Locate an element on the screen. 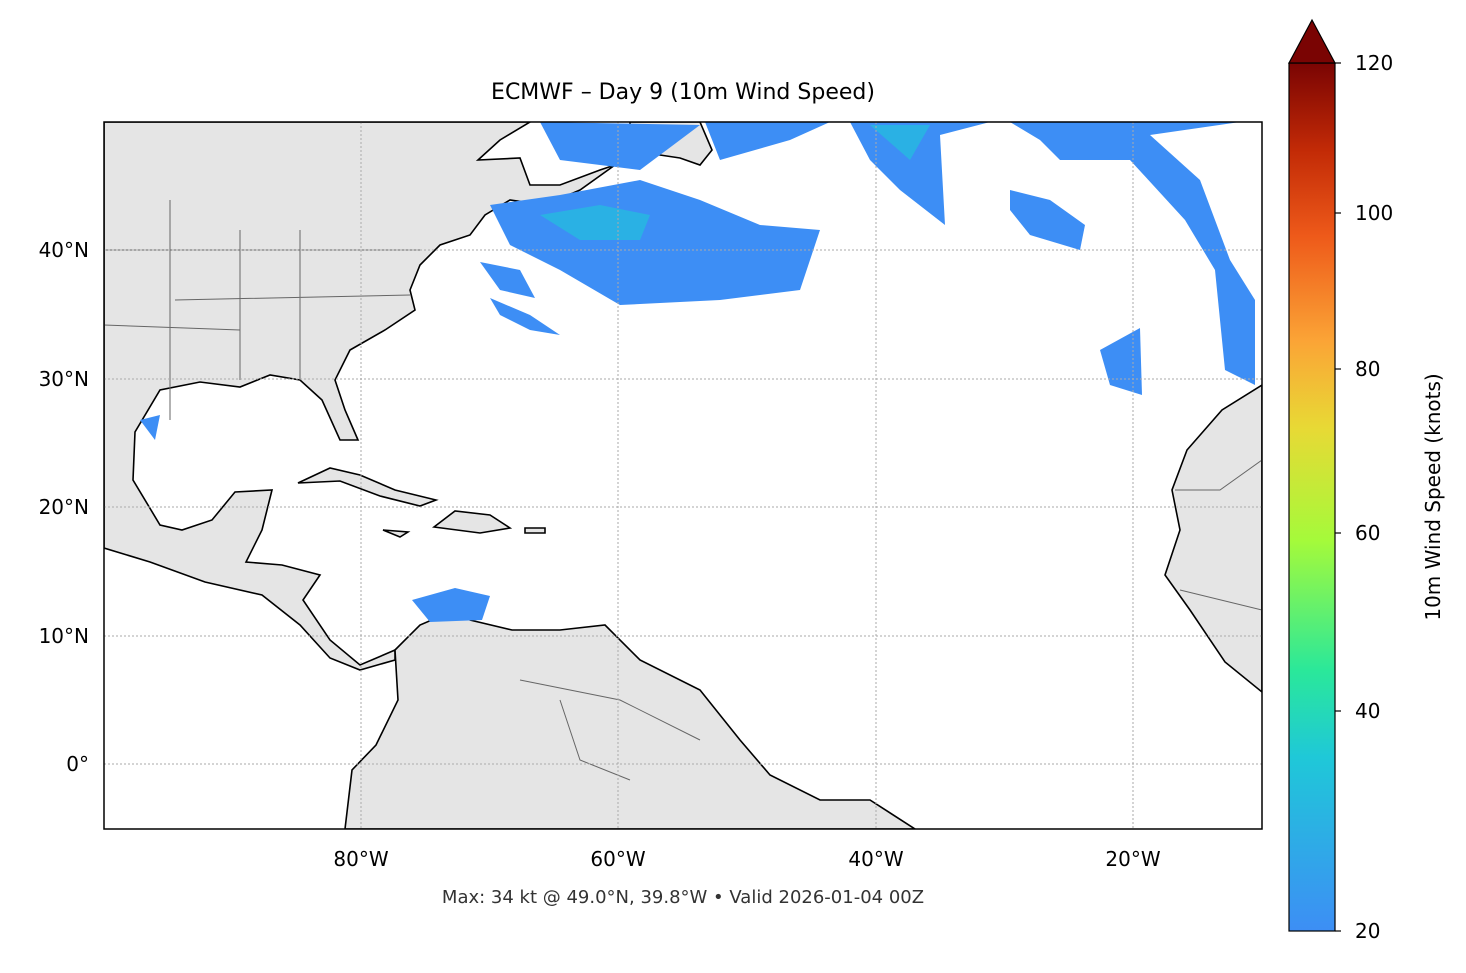  colorbar-tick-label: 80 is located at coordinates (1367, 369).